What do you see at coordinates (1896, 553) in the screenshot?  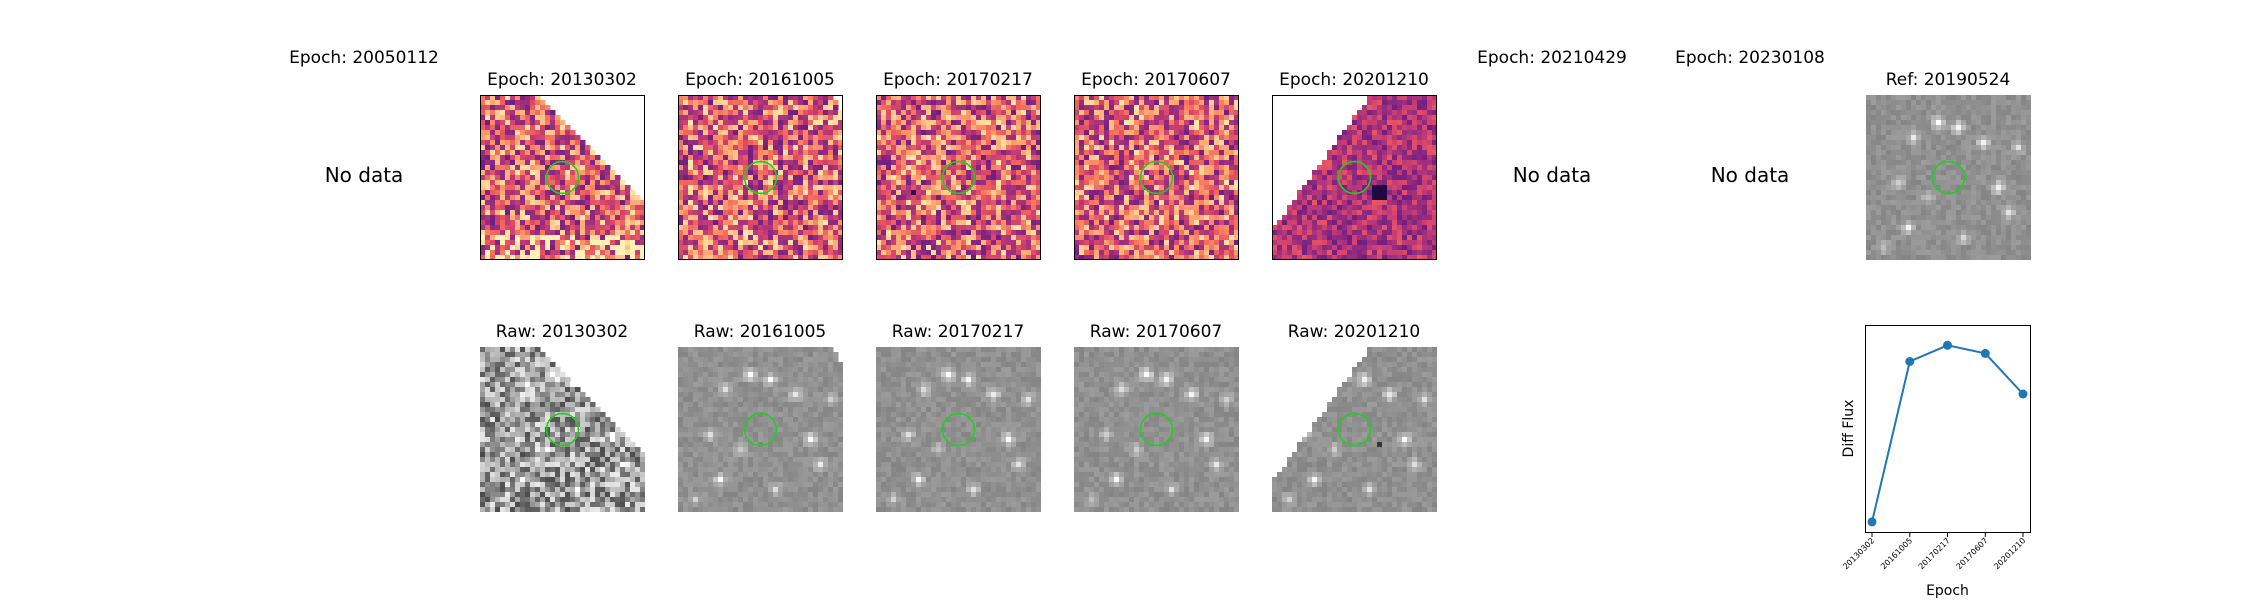 I see `x-tick-label: 20161005` at bounding box center [1896, 553].